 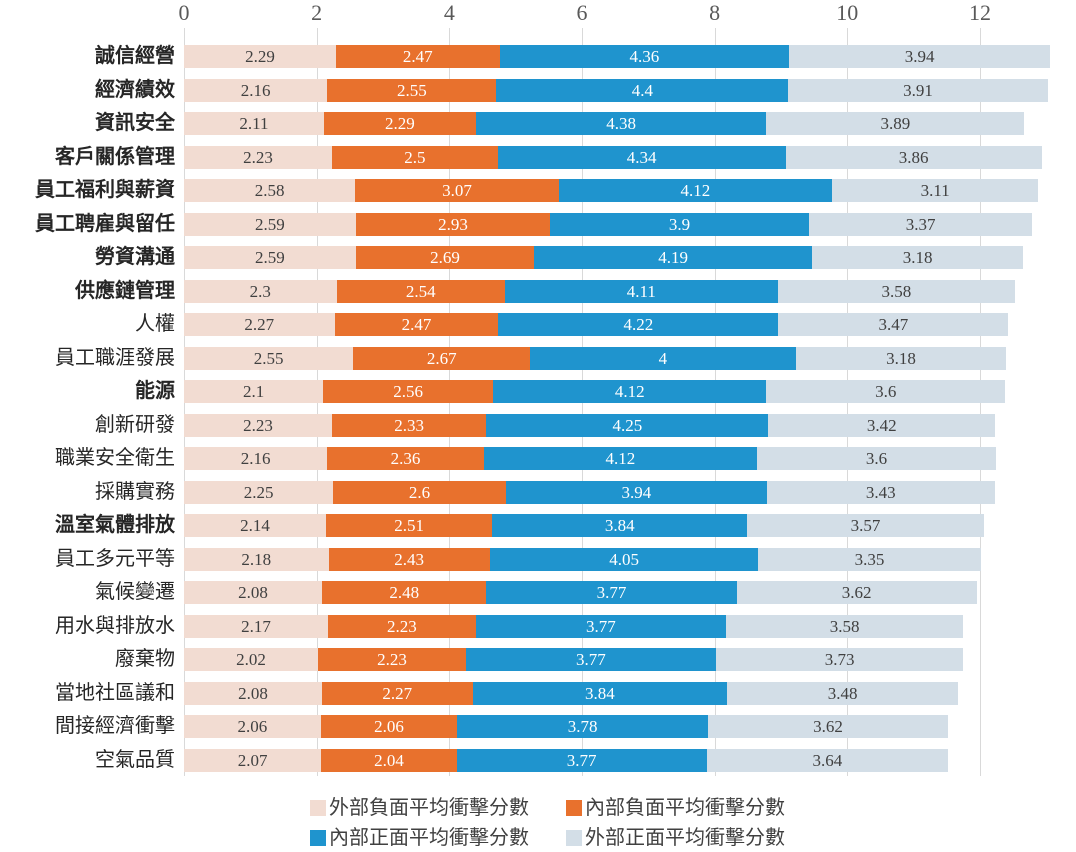 I want to click on value-label: 2.6, so click(x=419, y=492).